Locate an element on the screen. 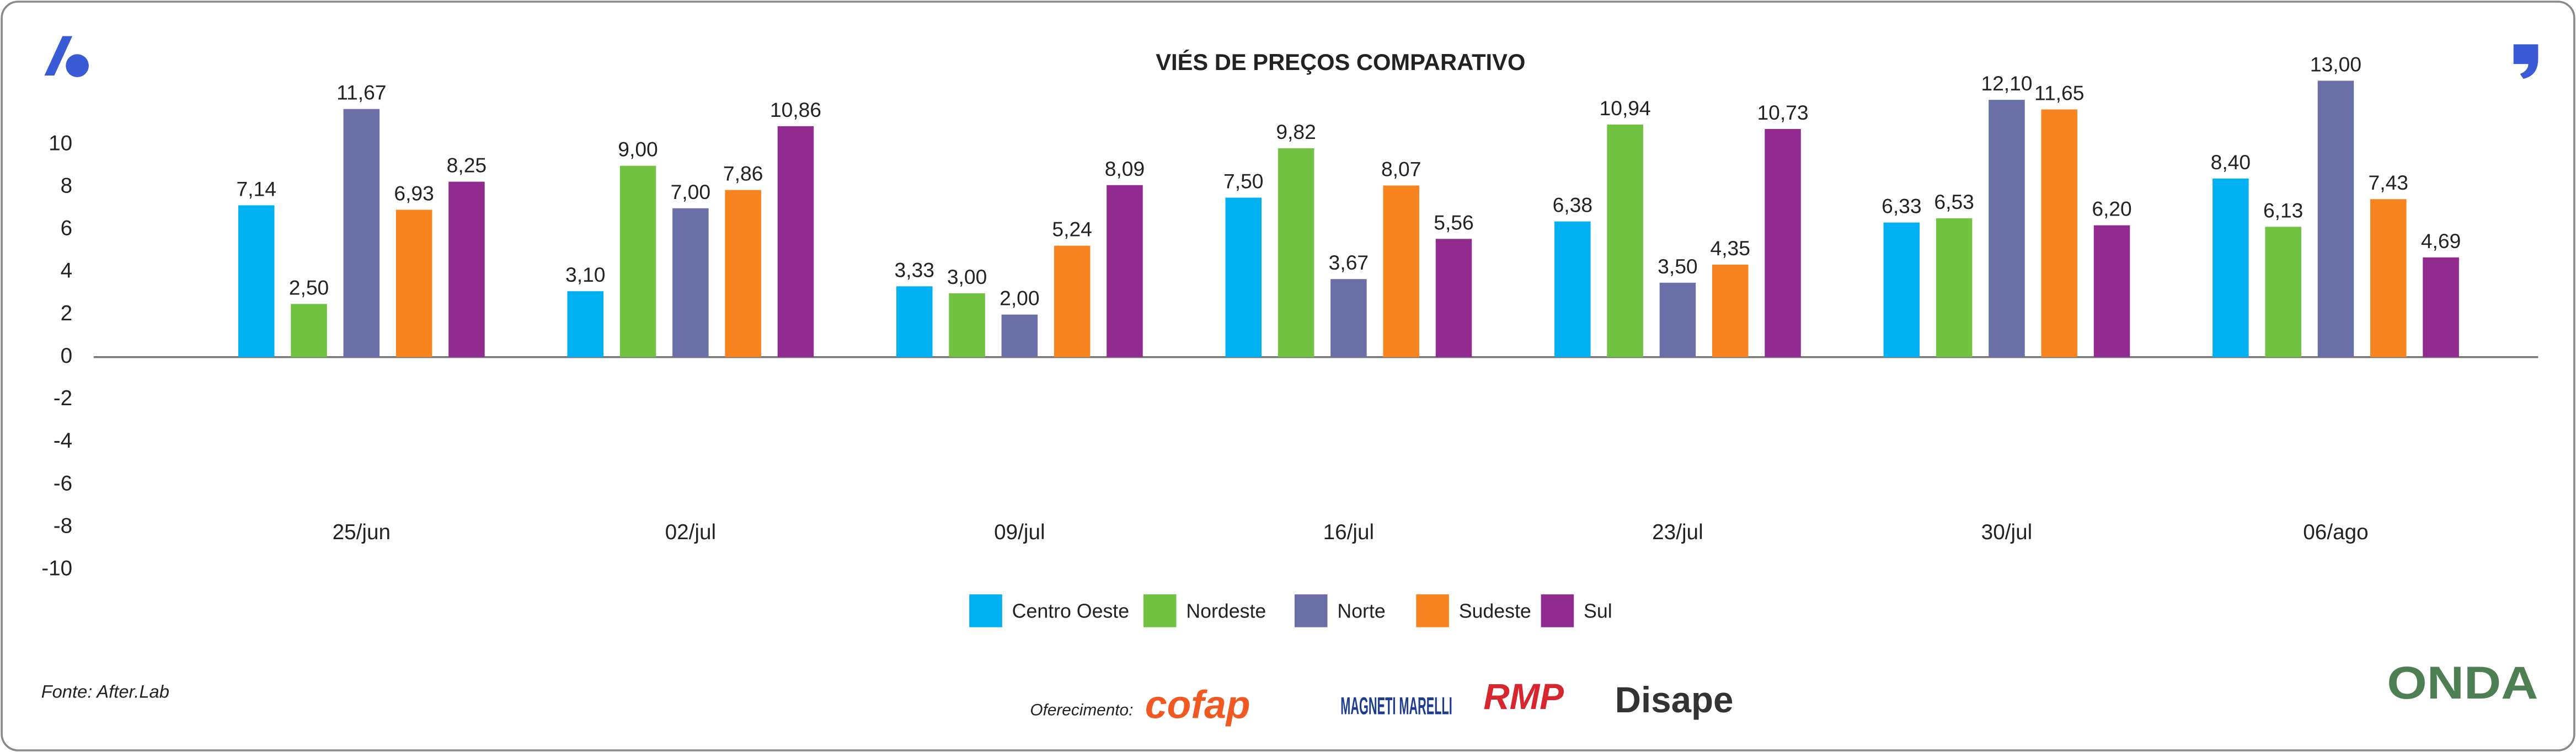 The width and height of the screenshot is (2576, 752). x-tick-label: 25/jun is located at coordinates (362, 532).